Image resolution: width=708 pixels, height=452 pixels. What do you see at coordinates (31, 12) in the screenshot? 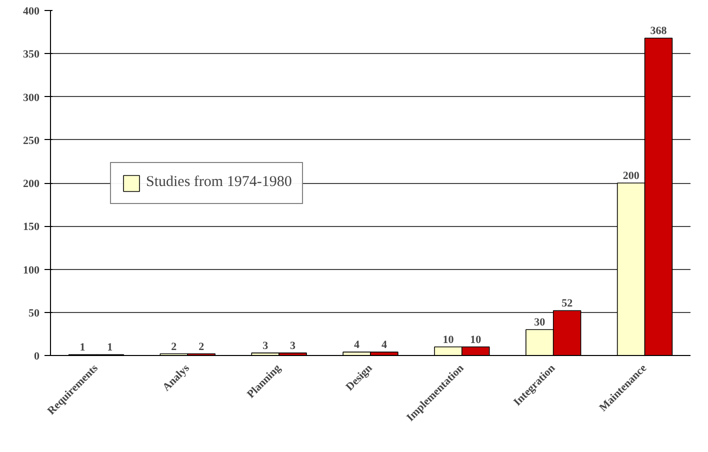
I see `y-tick-label: 400` at bounding box center [31, 12].